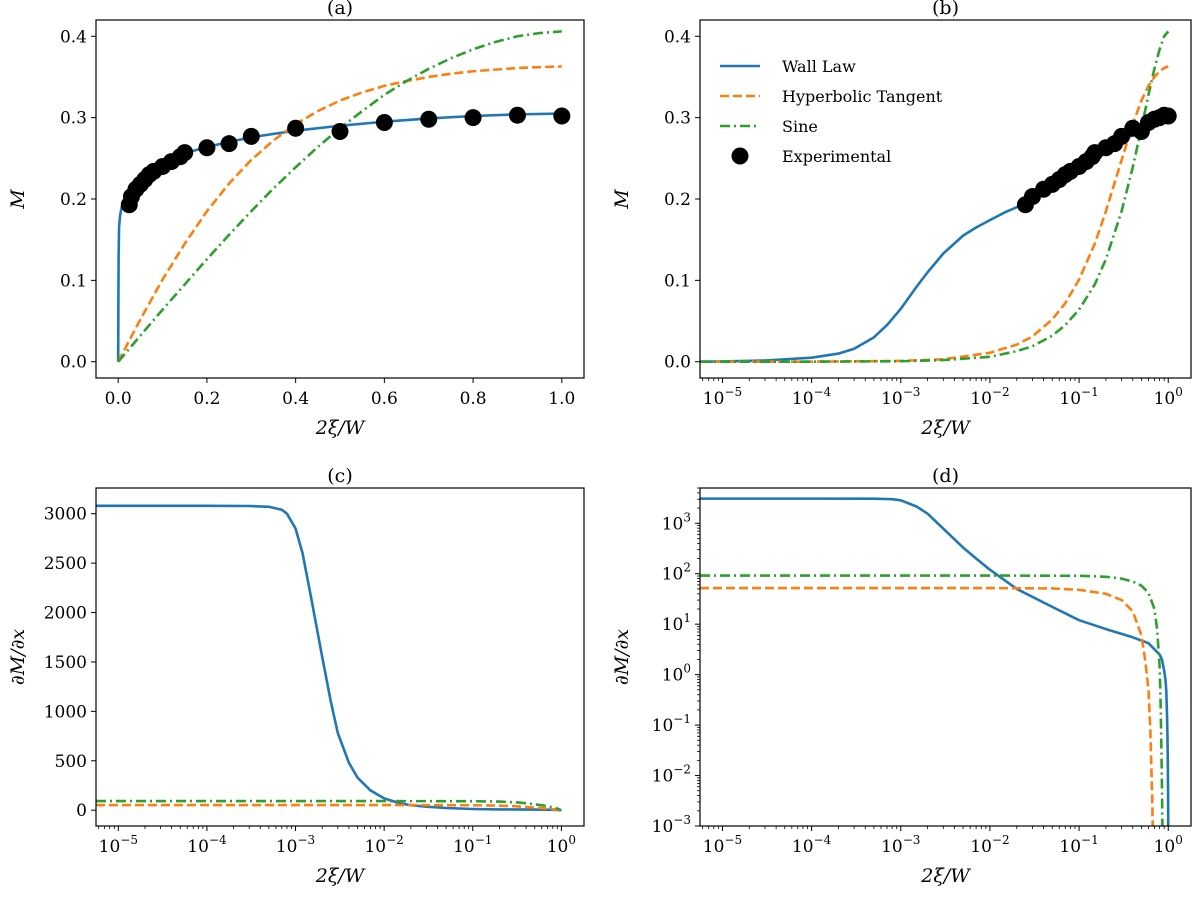 The image size is (1200, 897). I want to click on y-tick-label: 10², so click(676, 573).